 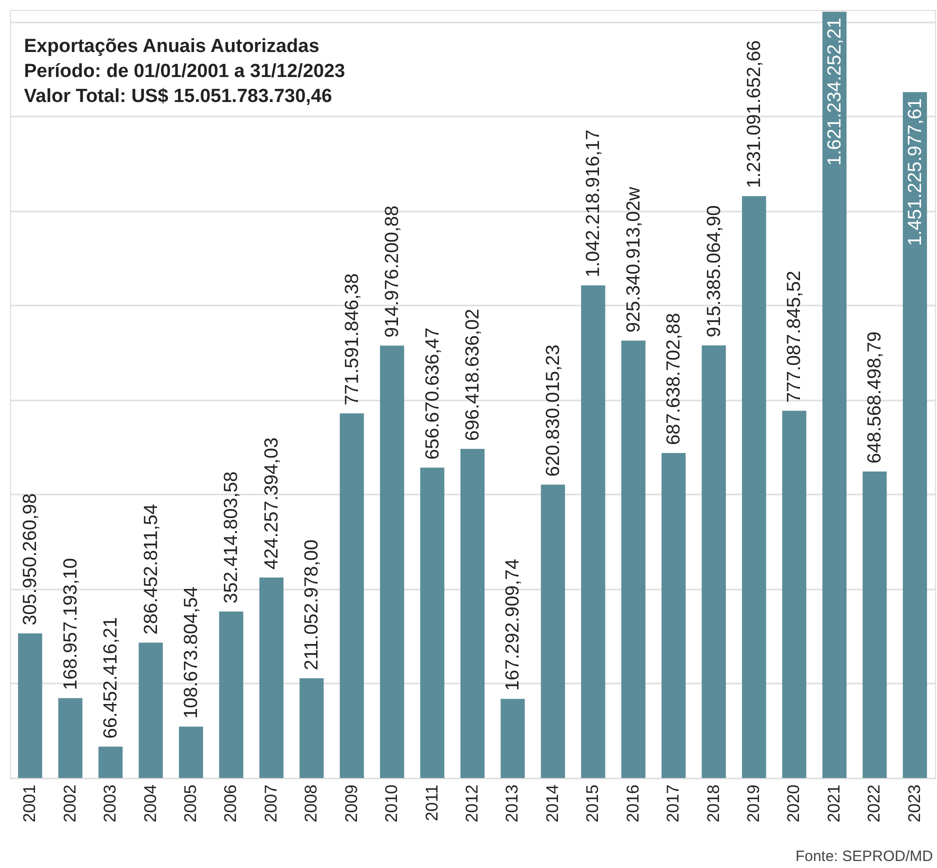 What do you see at coordinates (110, 803) in the screenshot?
I see `x-tick-label: 2003` at bounding box center [110, 803].